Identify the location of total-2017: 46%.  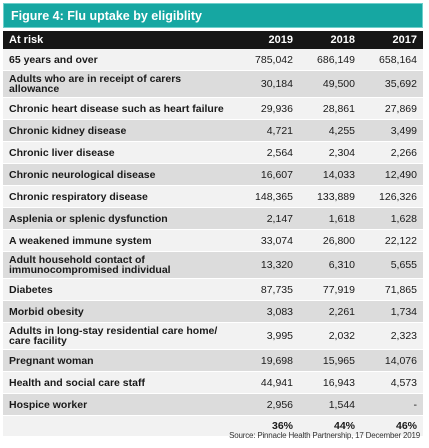
(392, 426).